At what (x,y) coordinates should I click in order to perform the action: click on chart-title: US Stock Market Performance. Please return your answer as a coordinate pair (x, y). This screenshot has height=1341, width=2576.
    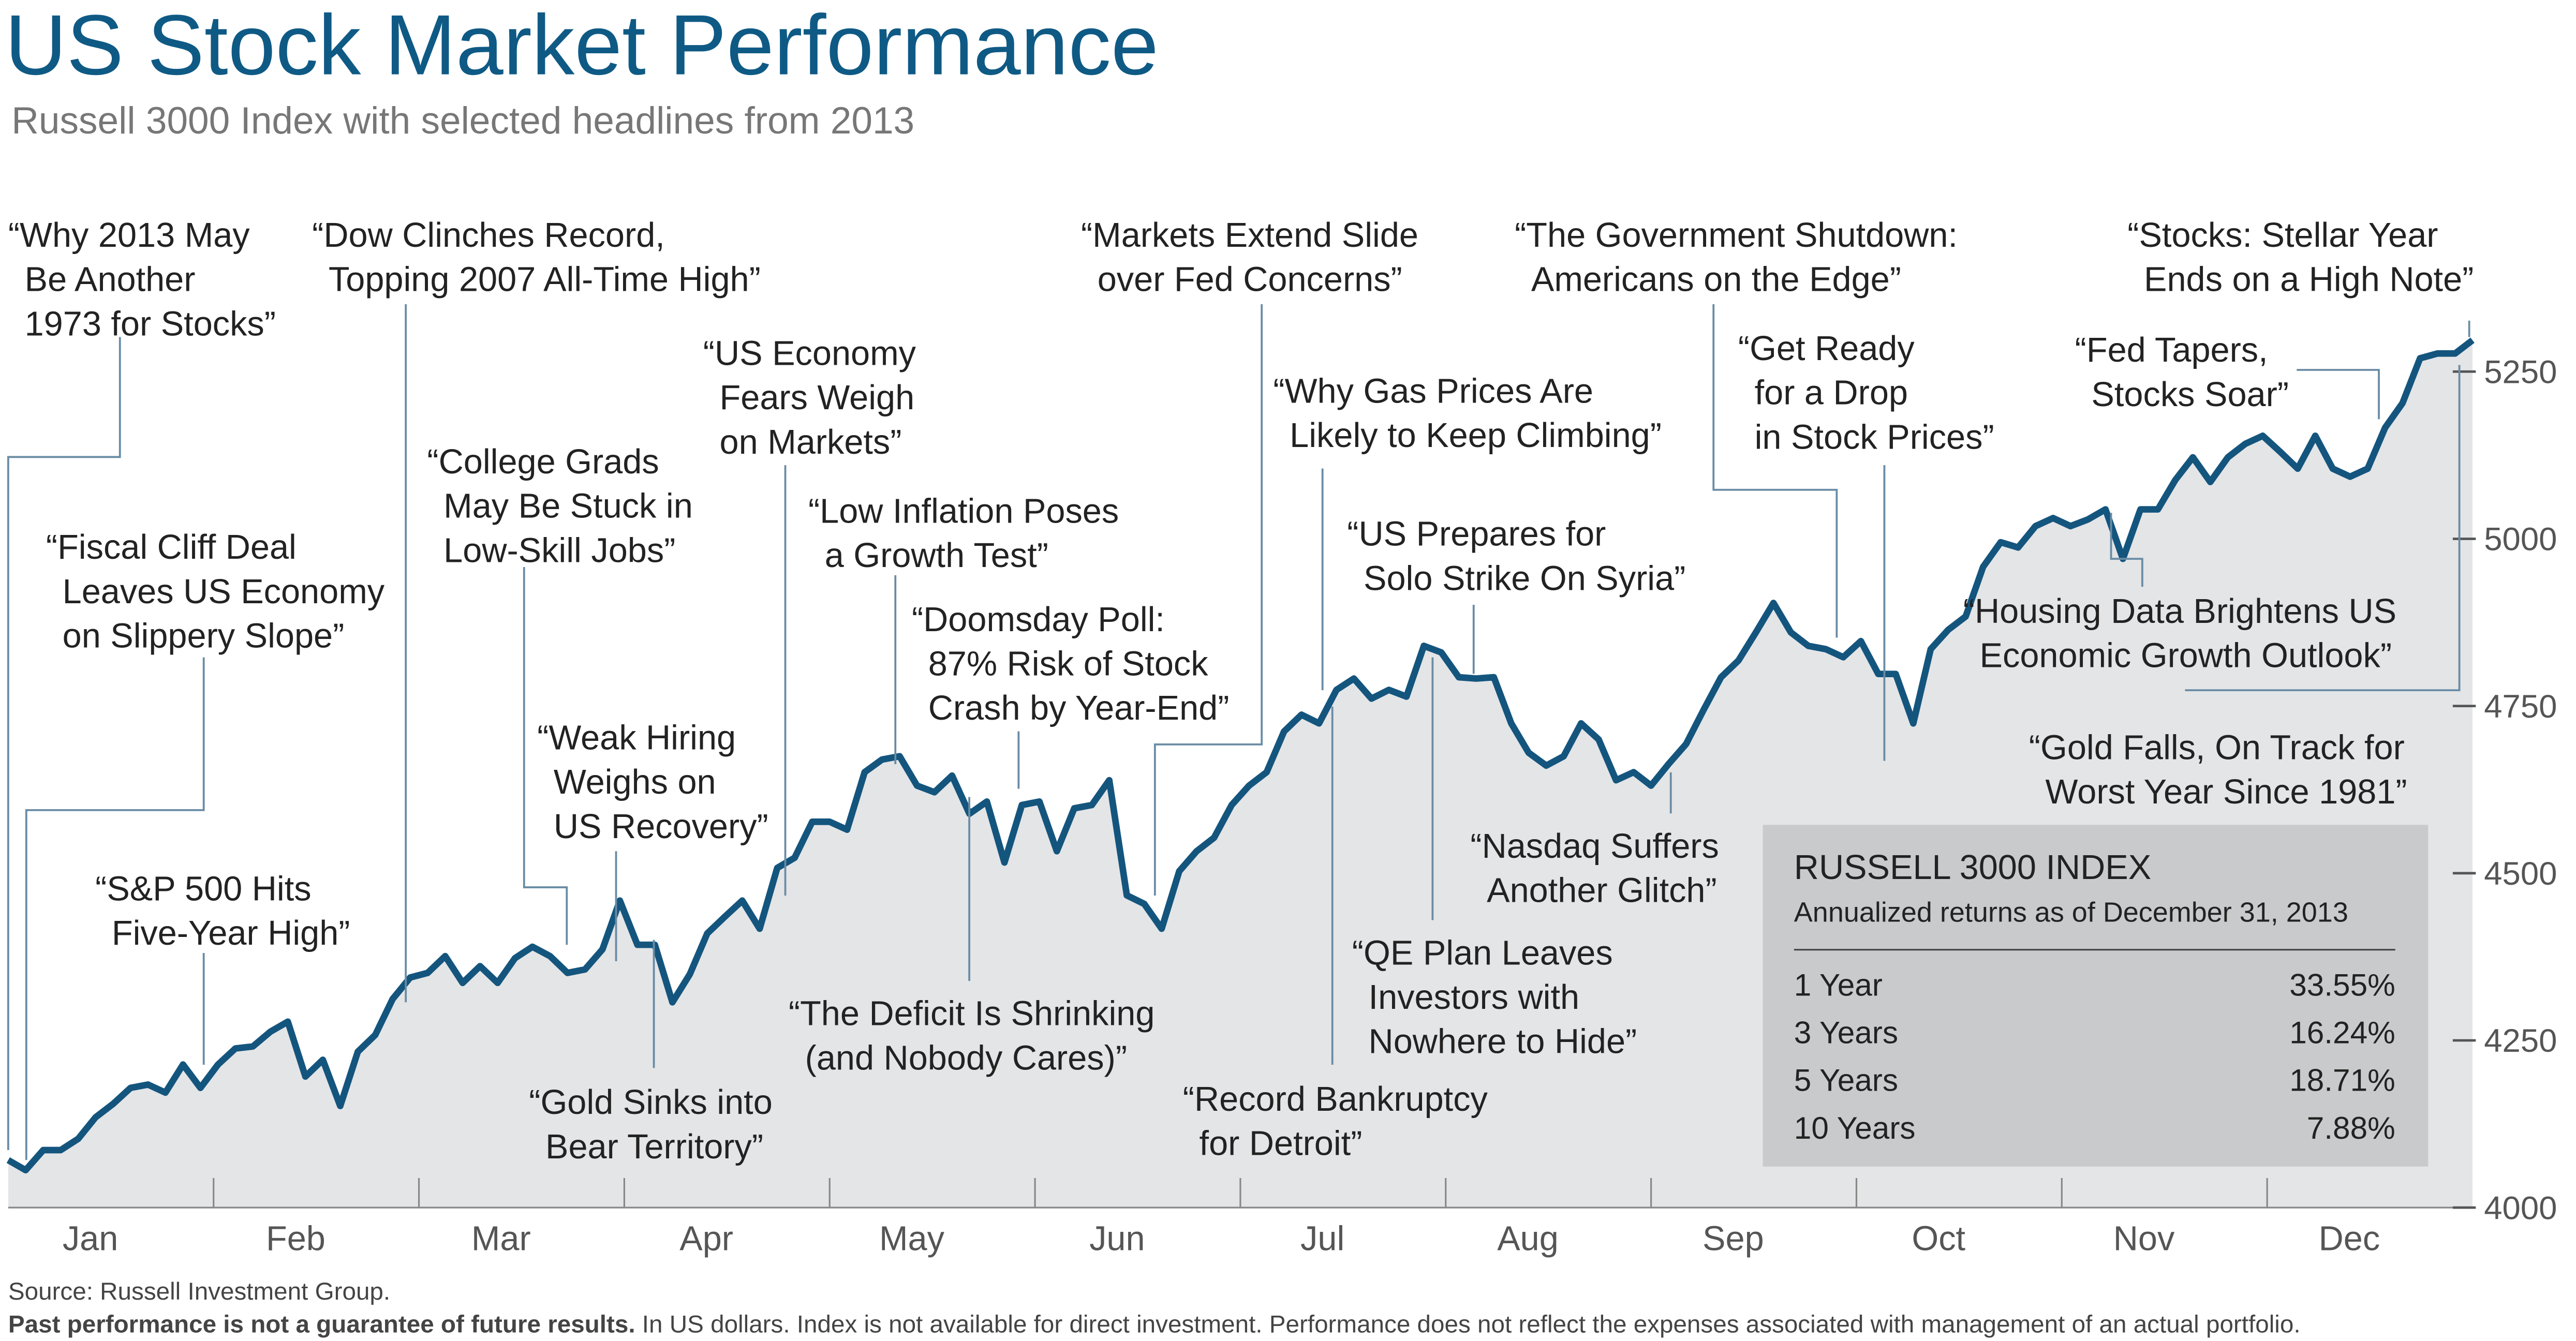
    Looking at the image, I should click on (582, 47).